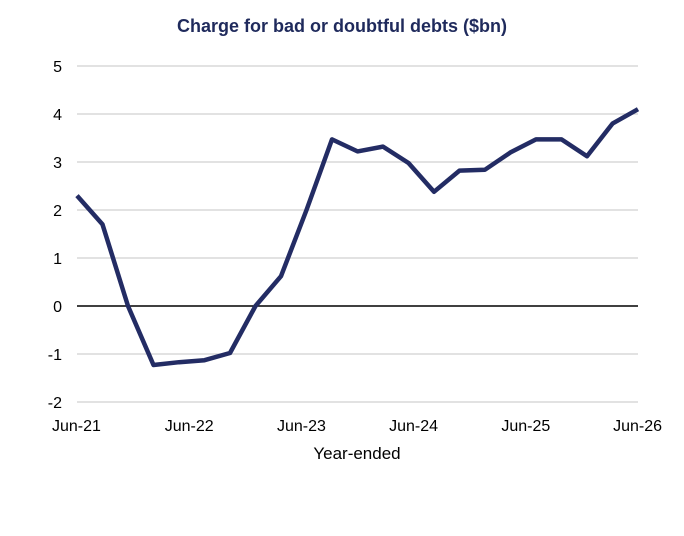 The image size is (684, 536). What do you see at coordinates (55, 403) in the screenshot?
I see `y-tick-label: -2` at bounding box center [55, 403].